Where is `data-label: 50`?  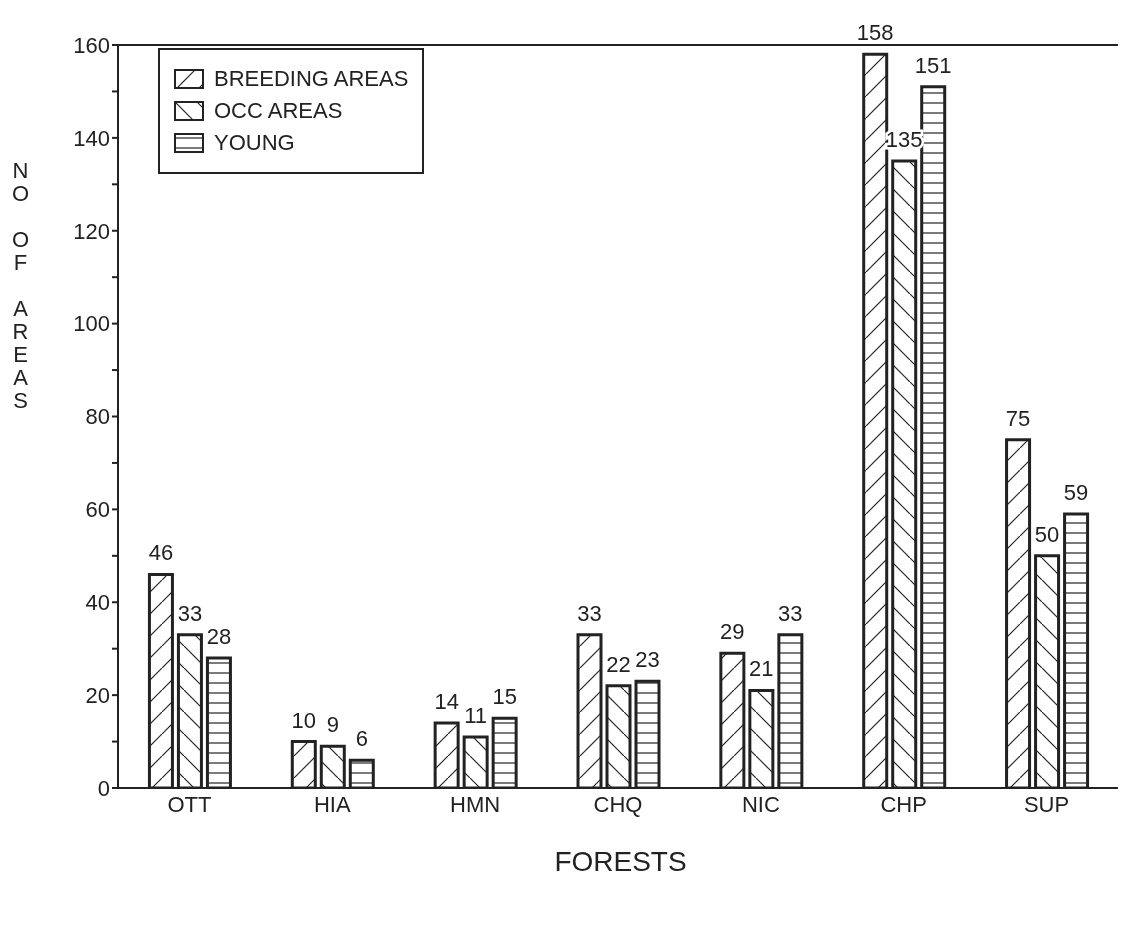
data-label: 50 is located at coordinates (1047, 534).